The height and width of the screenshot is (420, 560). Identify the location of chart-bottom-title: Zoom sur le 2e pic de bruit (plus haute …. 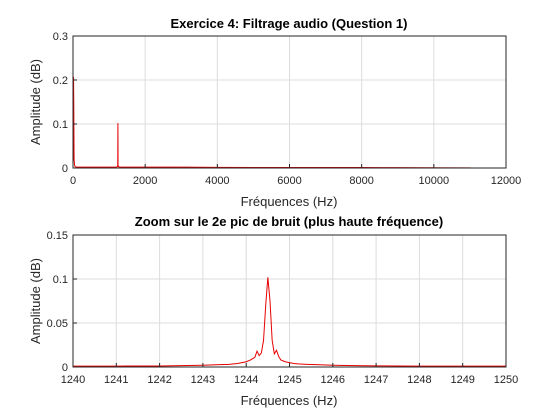
(289, 221).